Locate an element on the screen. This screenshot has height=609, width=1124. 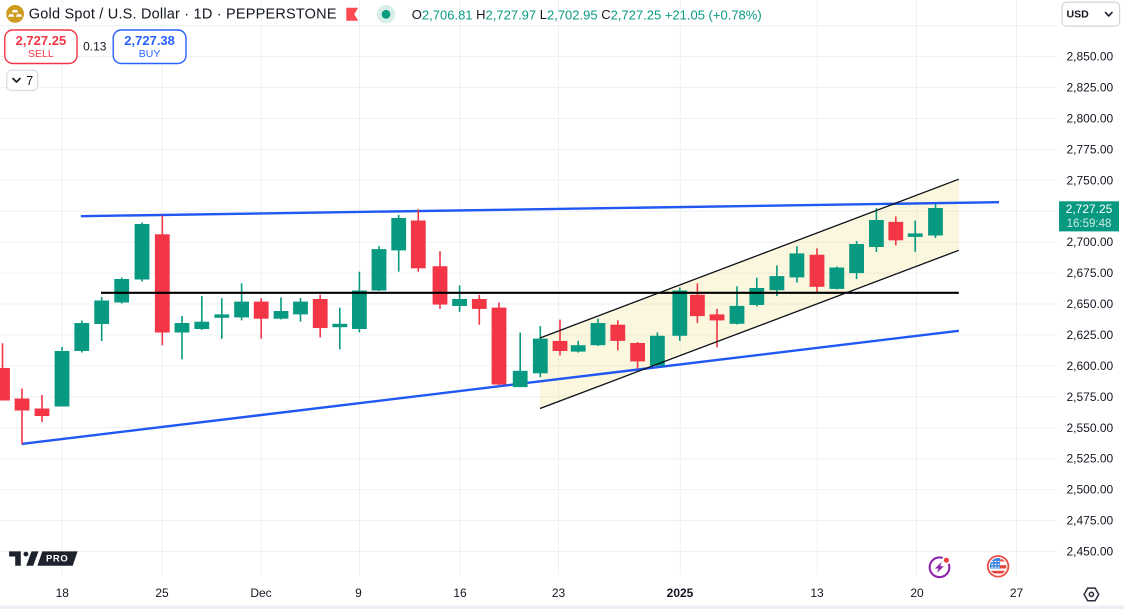
svg-text: BUY is located at coordinates (150, 54).